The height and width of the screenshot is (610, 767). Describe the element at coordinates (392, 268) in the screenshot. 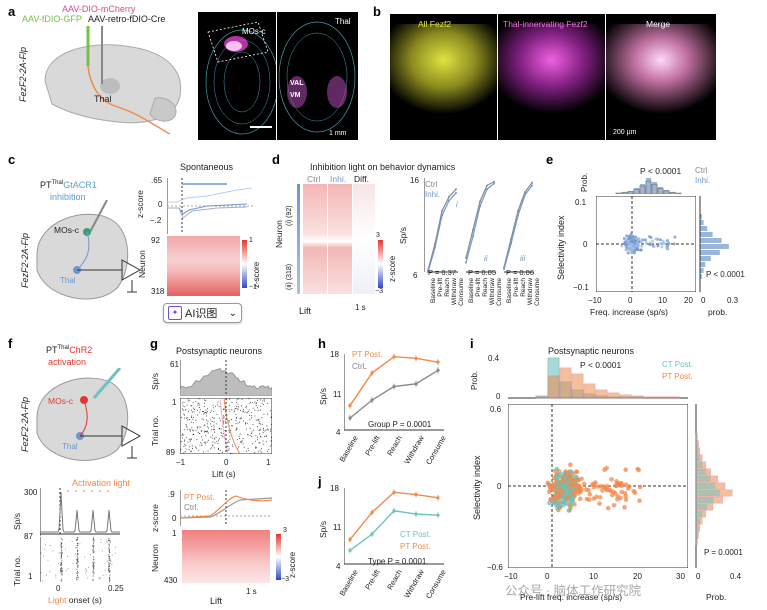

I see `cbar-label-d: z-score` at that location.